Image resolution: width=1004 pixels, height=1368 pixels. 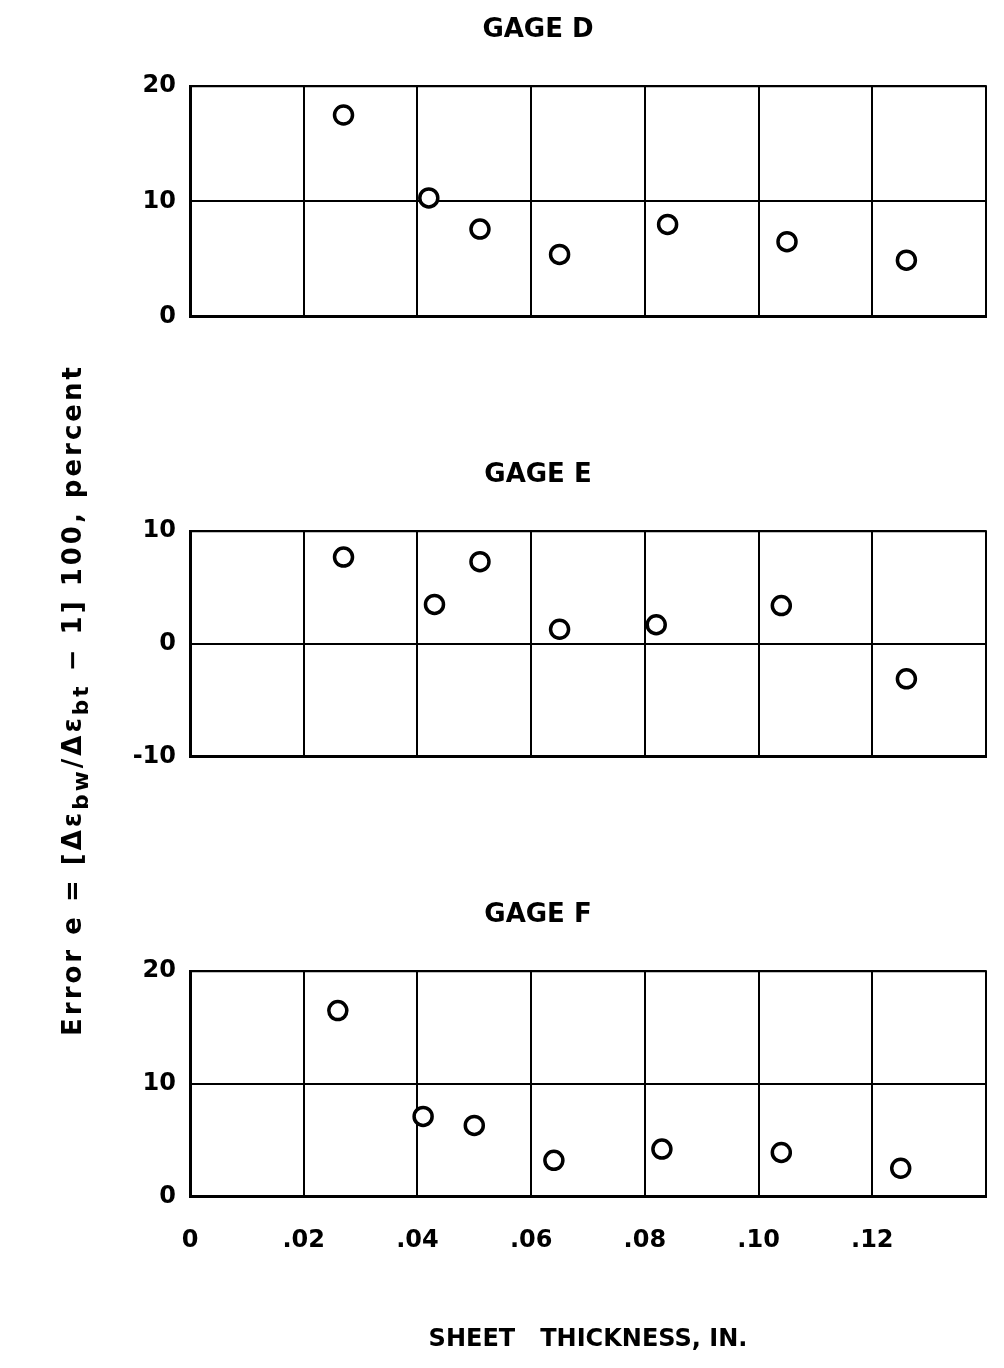 What do you see at coordinates (417, 1239) in the screenshot?
I see `x-tick-label: .04` at bounding box center [417, 1239].